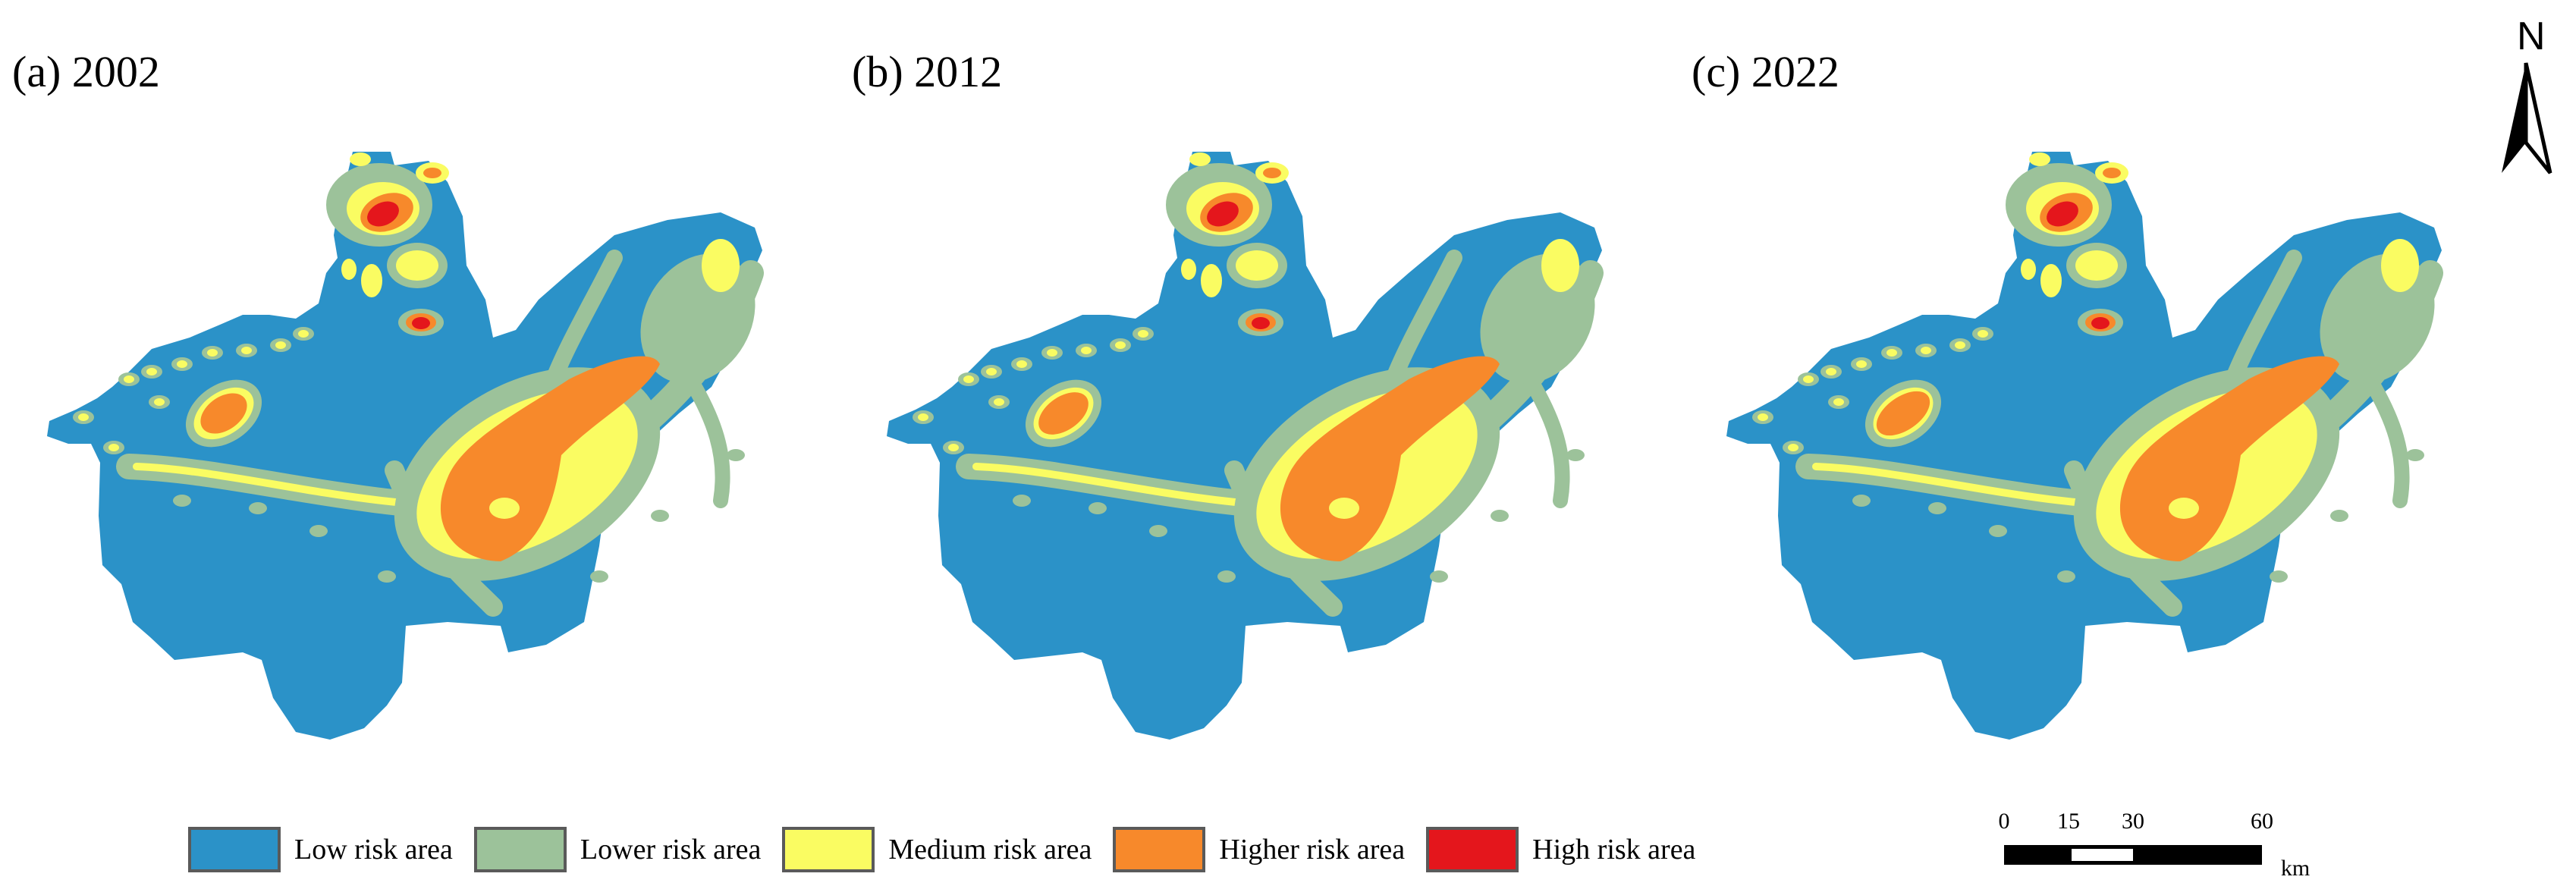 This screenshot has height=886, width=2576. I want to click on panel-title-2002: (a) 2002, so click(86, 71).